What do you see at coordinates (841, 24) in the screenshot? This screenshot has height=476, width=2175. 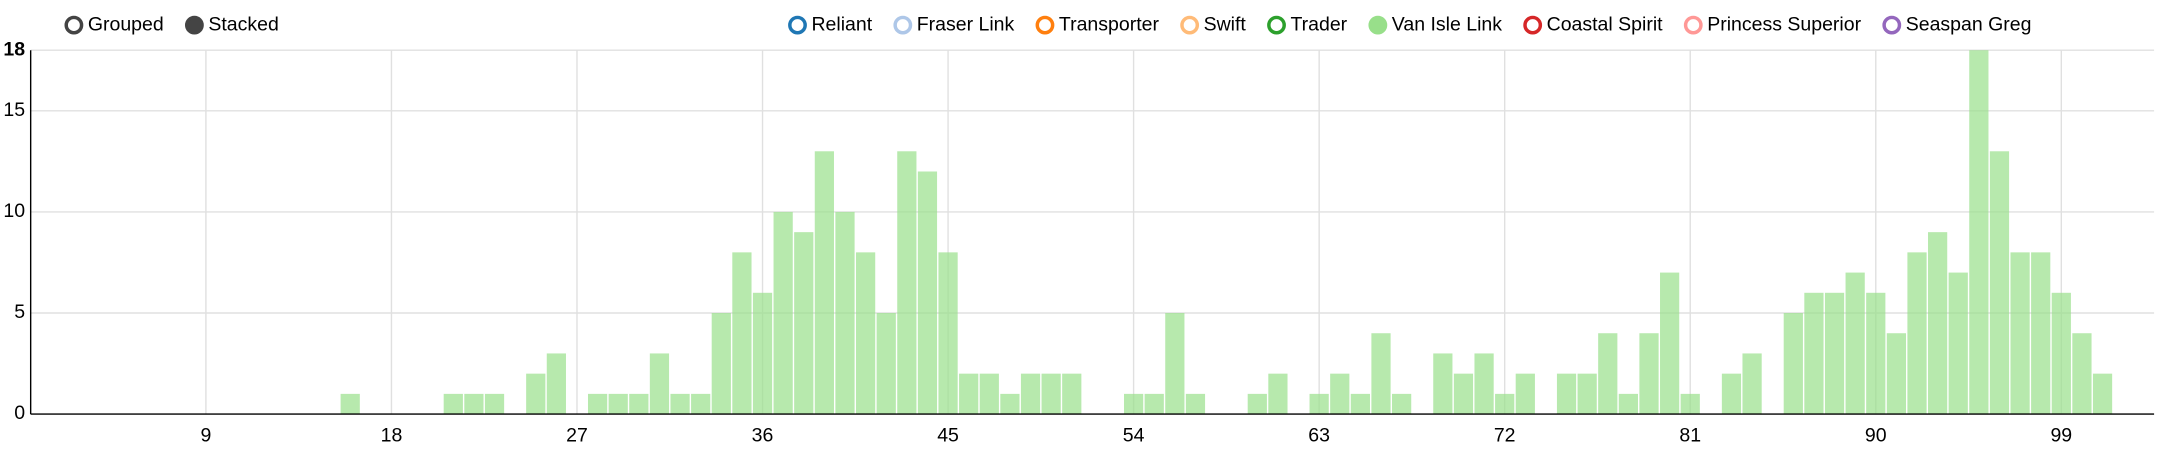 I see `legend-label: Reliant` at bounding box center [841, 24].